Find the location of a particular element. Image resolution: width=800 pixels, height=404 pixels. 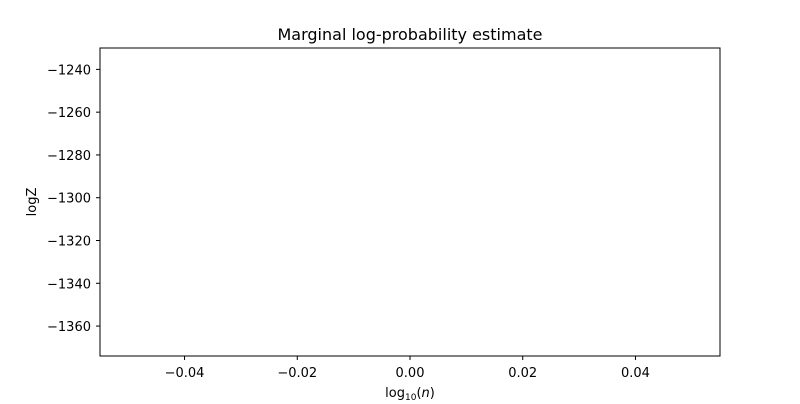

x-tick-label: −0.02 is located at coordinates (297, 373).